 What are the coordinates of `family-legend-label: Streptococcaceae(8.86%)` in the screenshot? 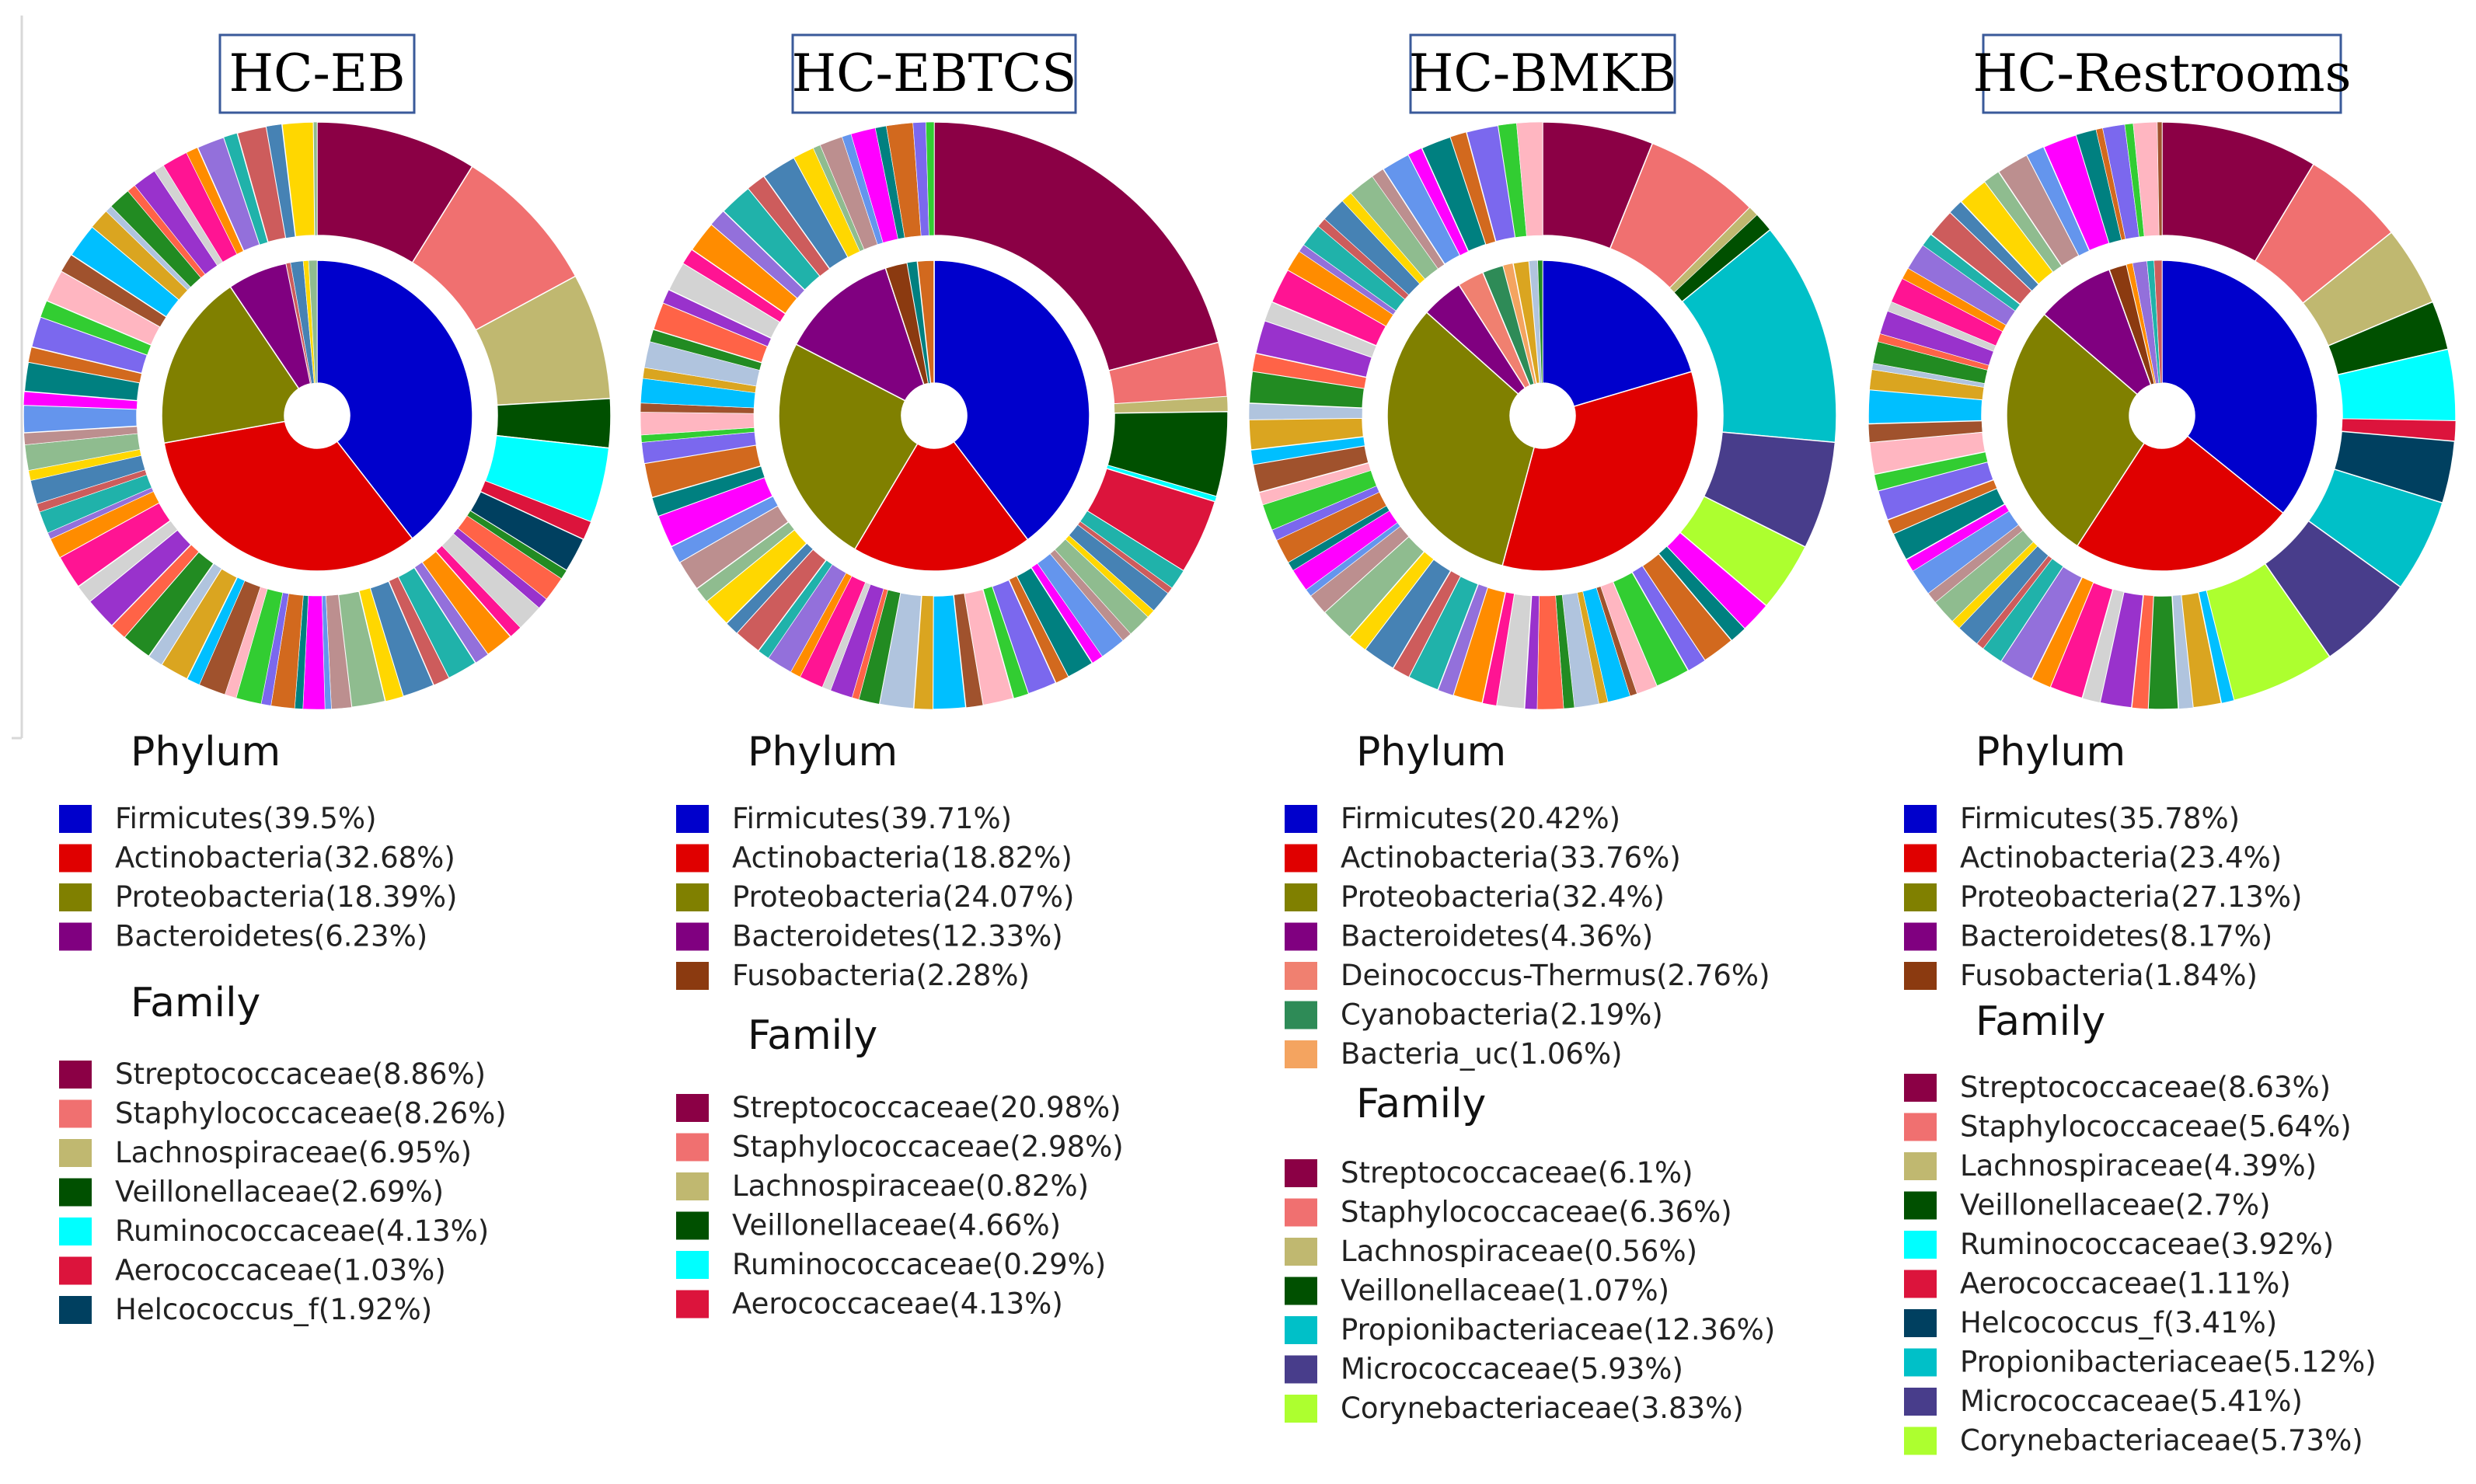 It's located at (300, 1074).